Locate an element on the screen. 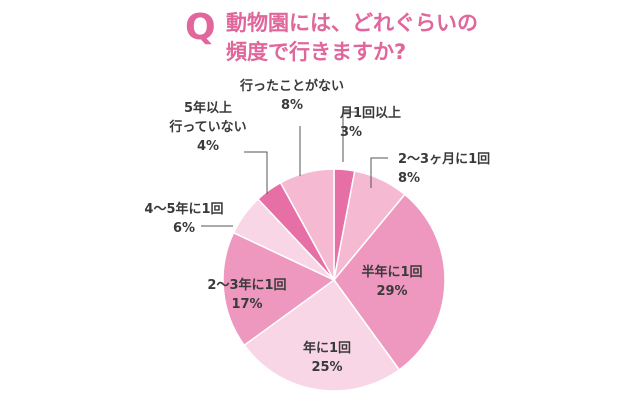 The image size is (640, 400). slice-value-label: 6% is located at coordinates (184, 228).